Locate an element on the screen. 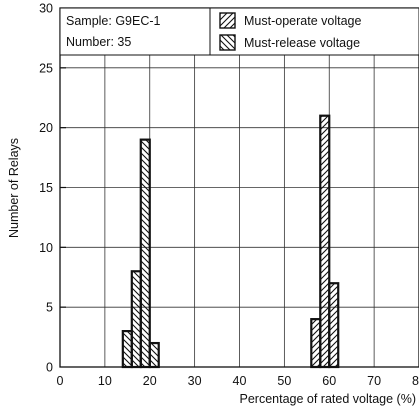 The width and height of the screenshot is (419, 412). legend-swatch-must-release is located at coordinates (227, 42).